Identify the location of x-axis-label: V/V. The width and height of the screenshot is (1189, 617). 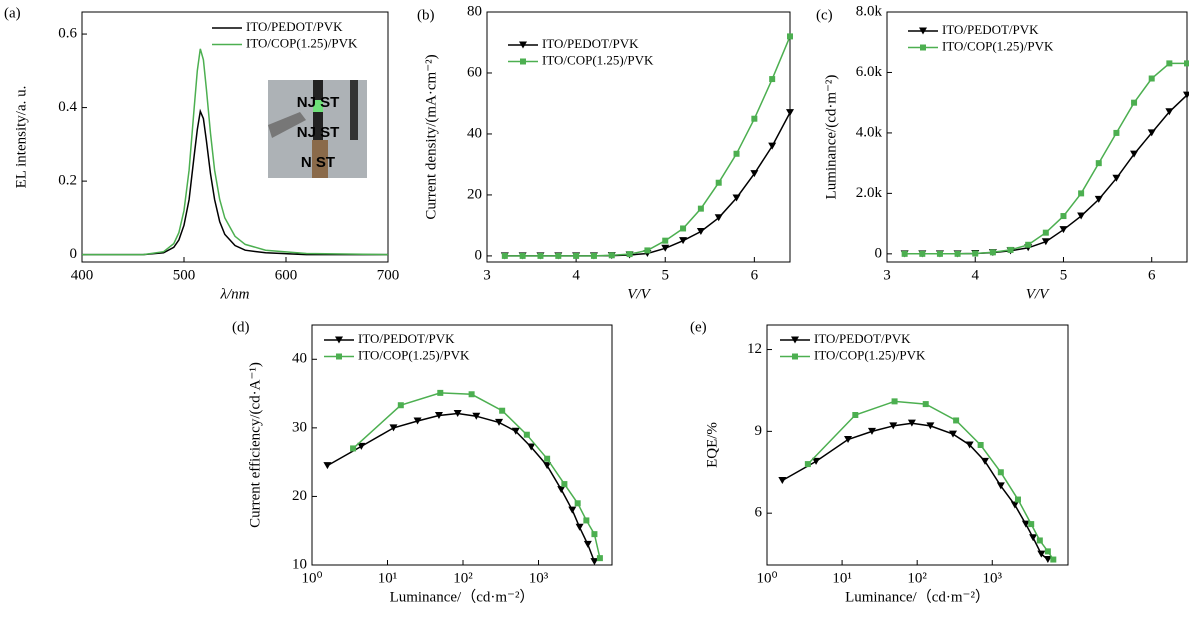
(639, 294).